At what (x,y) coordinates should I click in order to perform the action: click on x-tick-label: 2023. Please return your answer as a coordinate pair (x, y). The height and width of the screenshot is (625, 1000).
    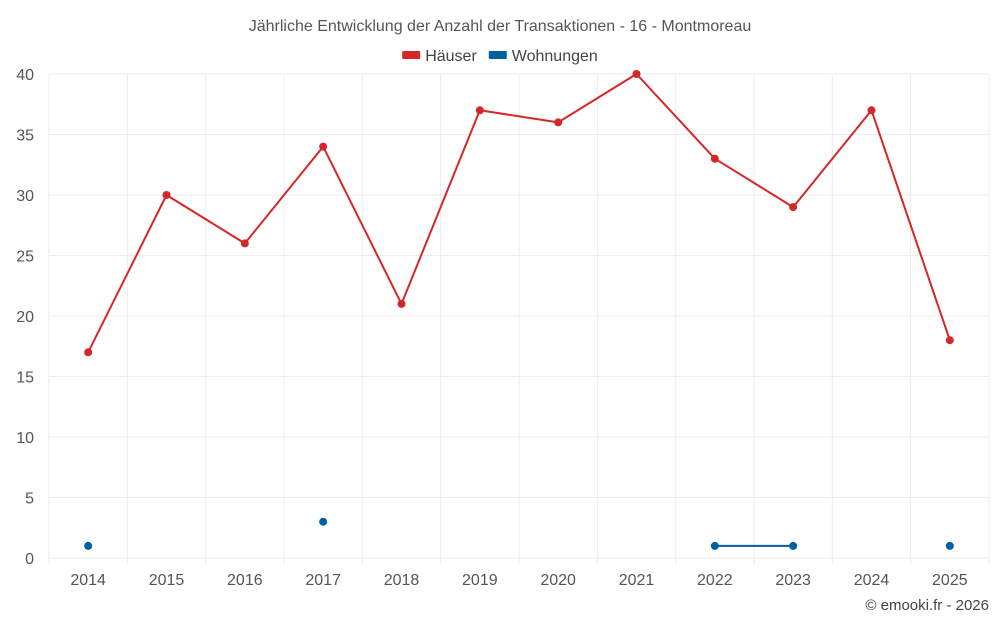
    Looking at the image, I should click on (793, 580).